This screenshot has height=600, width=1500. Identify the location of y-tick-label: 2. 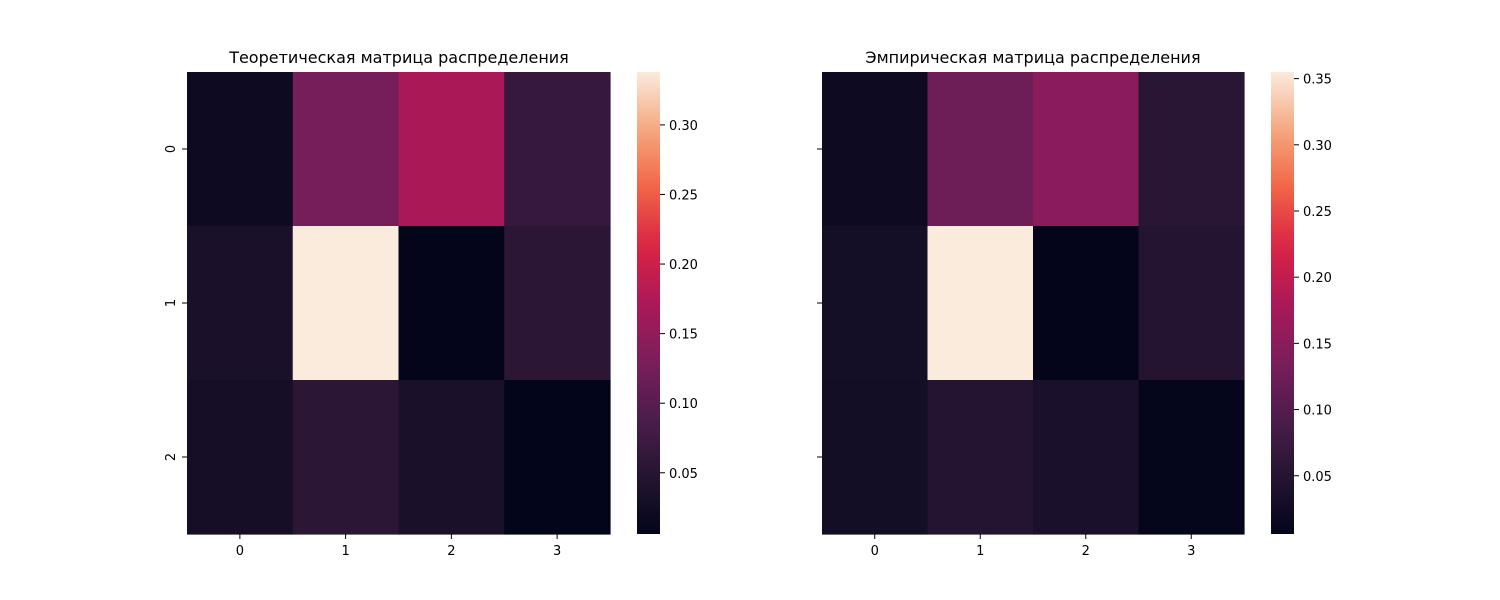
(171, 457).